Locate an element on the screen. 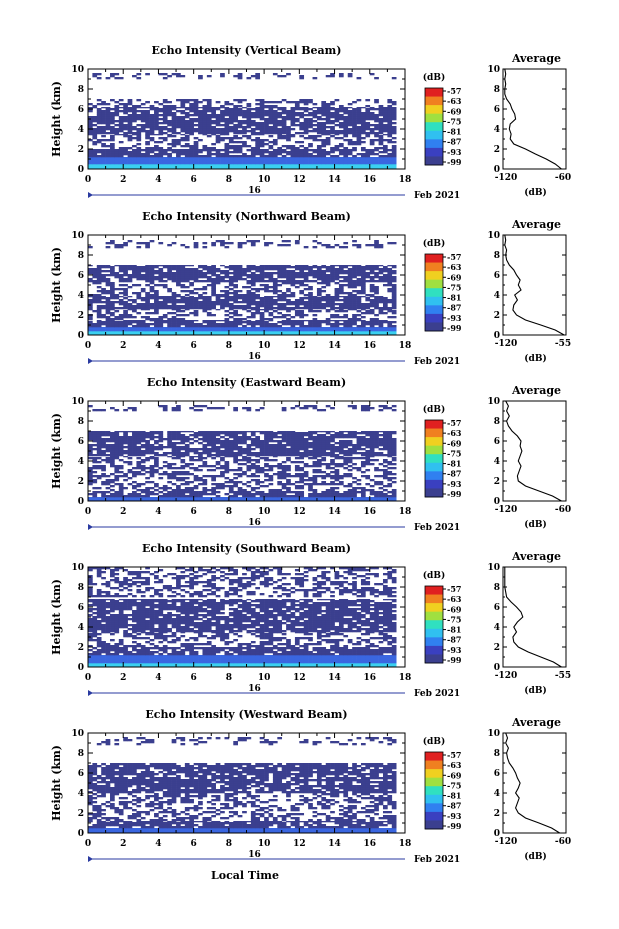 This screenshot has height=929, width=619. colorbar-segment is located at coordinates (434, 127).